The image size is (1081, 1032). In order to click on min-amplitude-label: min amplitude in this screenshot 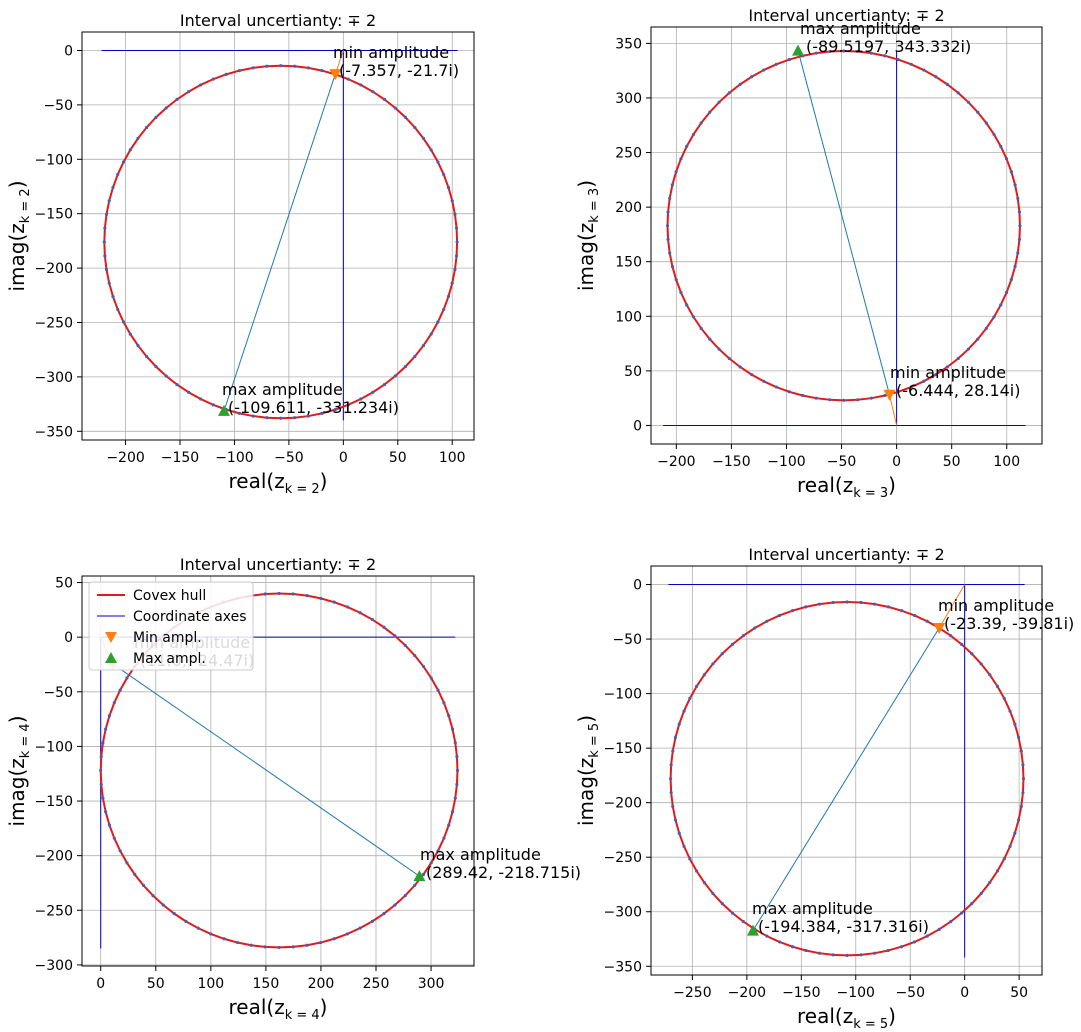, I will do `click(391, 52)`.